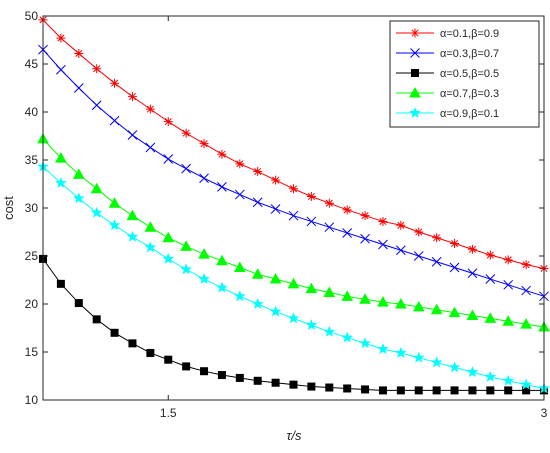 The height and width of the screenshot is (453, 550). What do you see at coordinates (32, 64) in the screenshot?
I see `y-tick-label: 45` at bounding box center [32, 64].